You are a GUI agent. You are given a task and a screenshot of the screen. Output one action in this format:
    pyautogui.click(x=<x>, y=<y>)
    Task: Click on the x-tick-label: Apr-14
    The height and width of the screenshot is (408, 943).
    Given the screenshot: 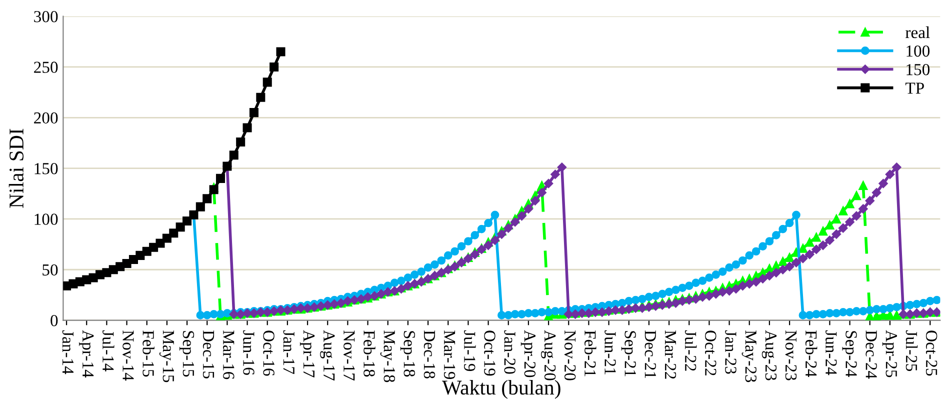 What is the action you would take?
    pyautogui.click(x=86, y=354)
    